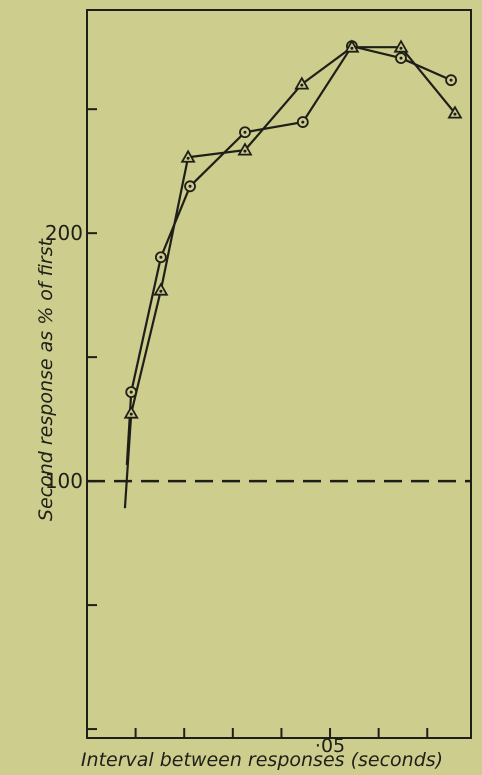 This screenshot has width=482, height=775. Describe the element at coordinates (262, 760) in the screenshot. I see `x-axis-label: Interval between responses (seconds)` at that location.